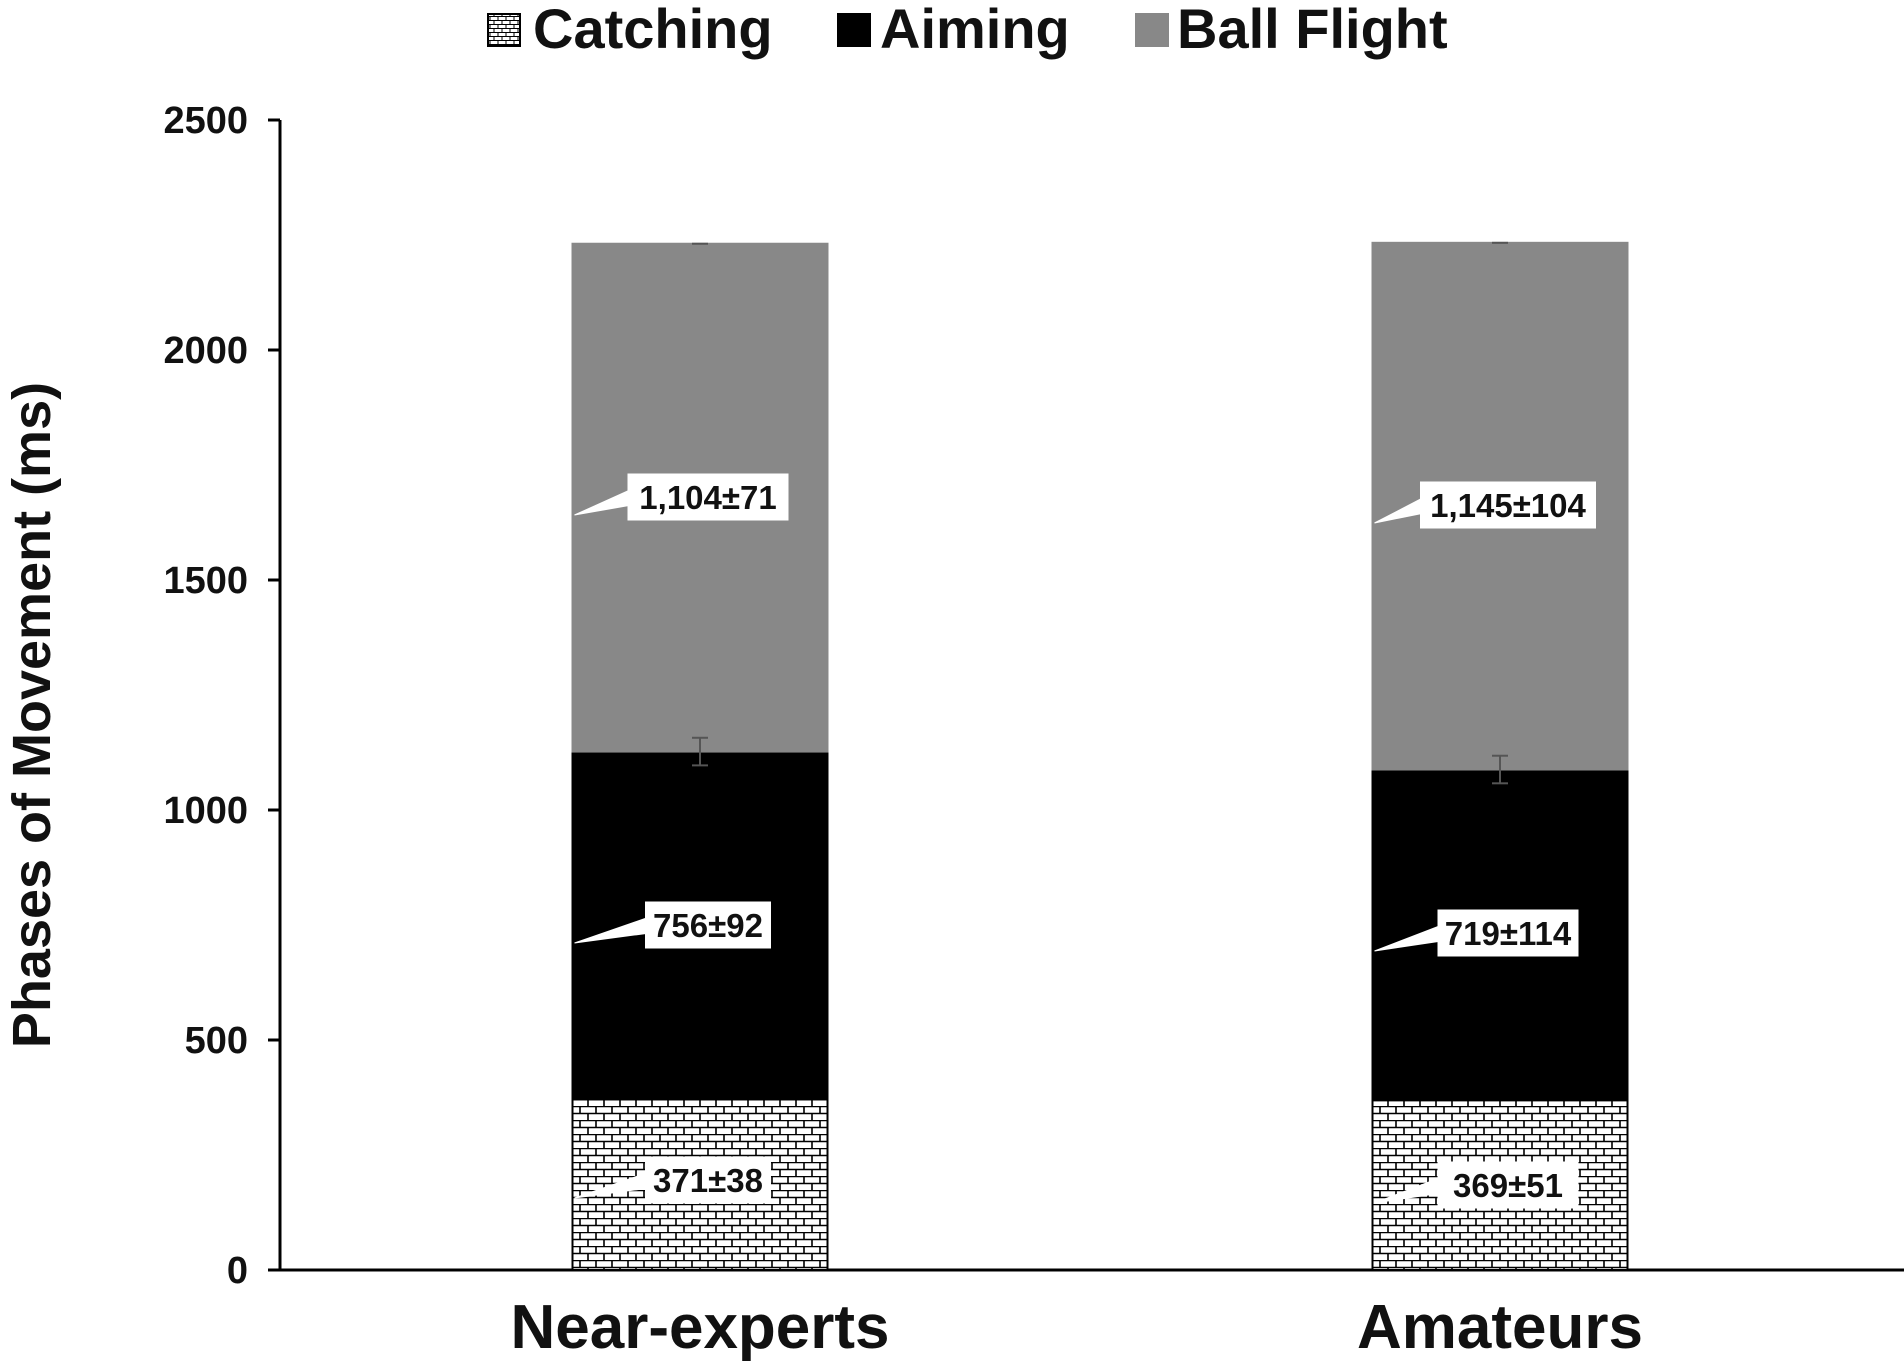 This screenshot has width=1904, height=1368. What do you see at coordinates (1312, 30) in the screenshot?
I see `legend-label: Ball Flight` at bounding box center [1312, 30].